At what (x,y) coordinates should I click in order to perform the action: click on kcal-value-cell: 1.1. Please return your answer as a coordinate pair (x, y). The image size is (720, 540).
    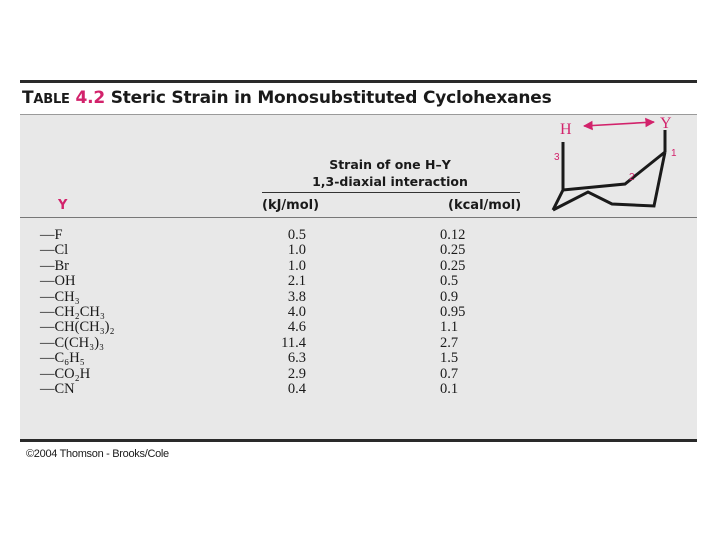
    Looking at the image, I should click on (449, 327).